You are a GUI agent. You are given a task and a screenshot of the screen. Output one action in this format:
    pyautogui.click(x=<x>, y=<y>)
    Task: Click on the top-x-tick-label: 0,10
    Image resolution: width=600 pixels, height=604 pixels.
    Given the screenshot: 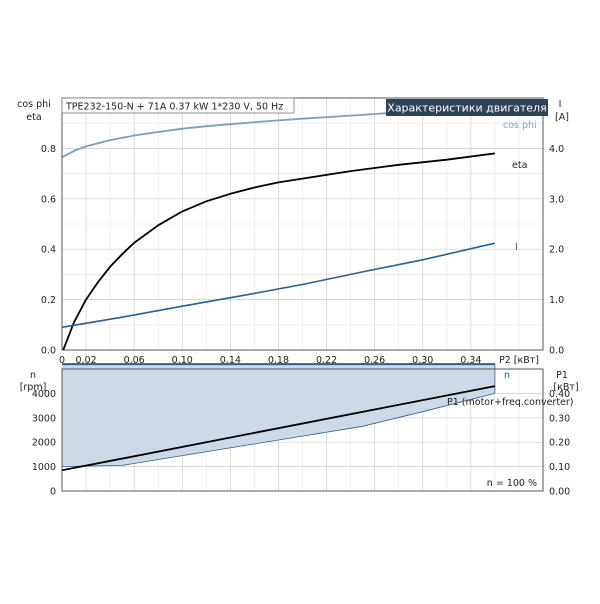 What is the action you would take?
    pyautogui.click(x=182, y=360)
    